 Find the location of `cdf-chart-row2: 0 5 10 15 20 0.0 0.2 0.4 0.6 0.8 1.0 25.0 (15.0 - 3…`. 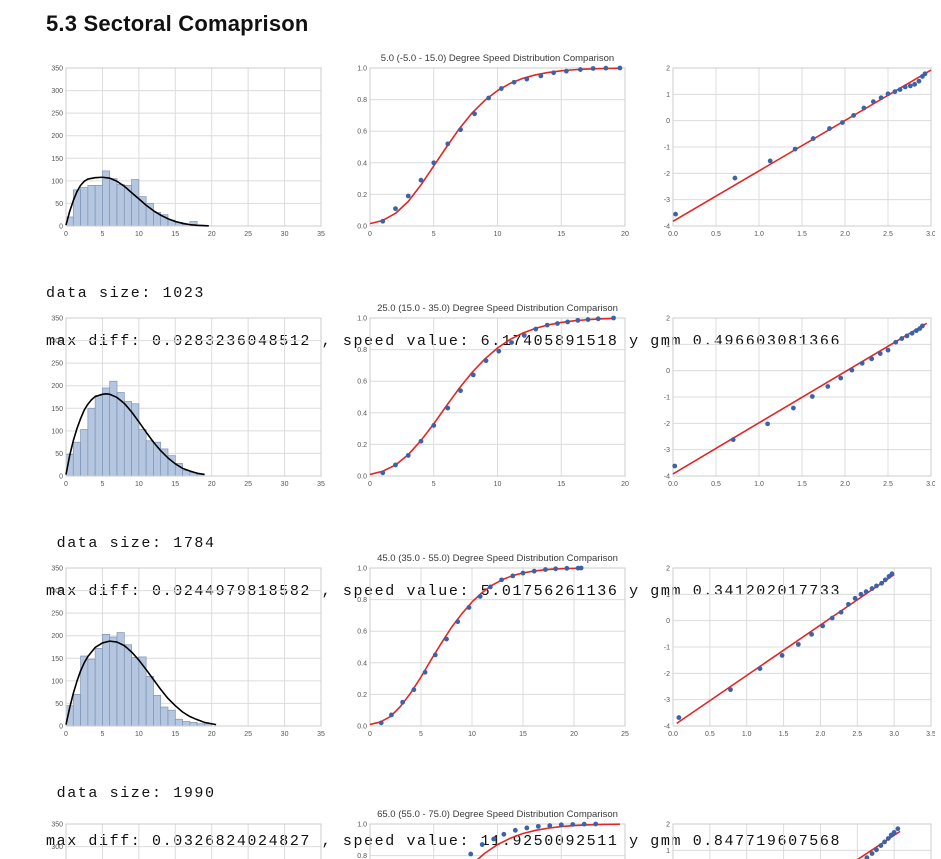

cdf-chart-row2: 0 5 10 15 20 0.0 0.2 0.4 0.6 0.8 1.0 25.0 (15.0 - 3… is located at coordinates (493, 395).